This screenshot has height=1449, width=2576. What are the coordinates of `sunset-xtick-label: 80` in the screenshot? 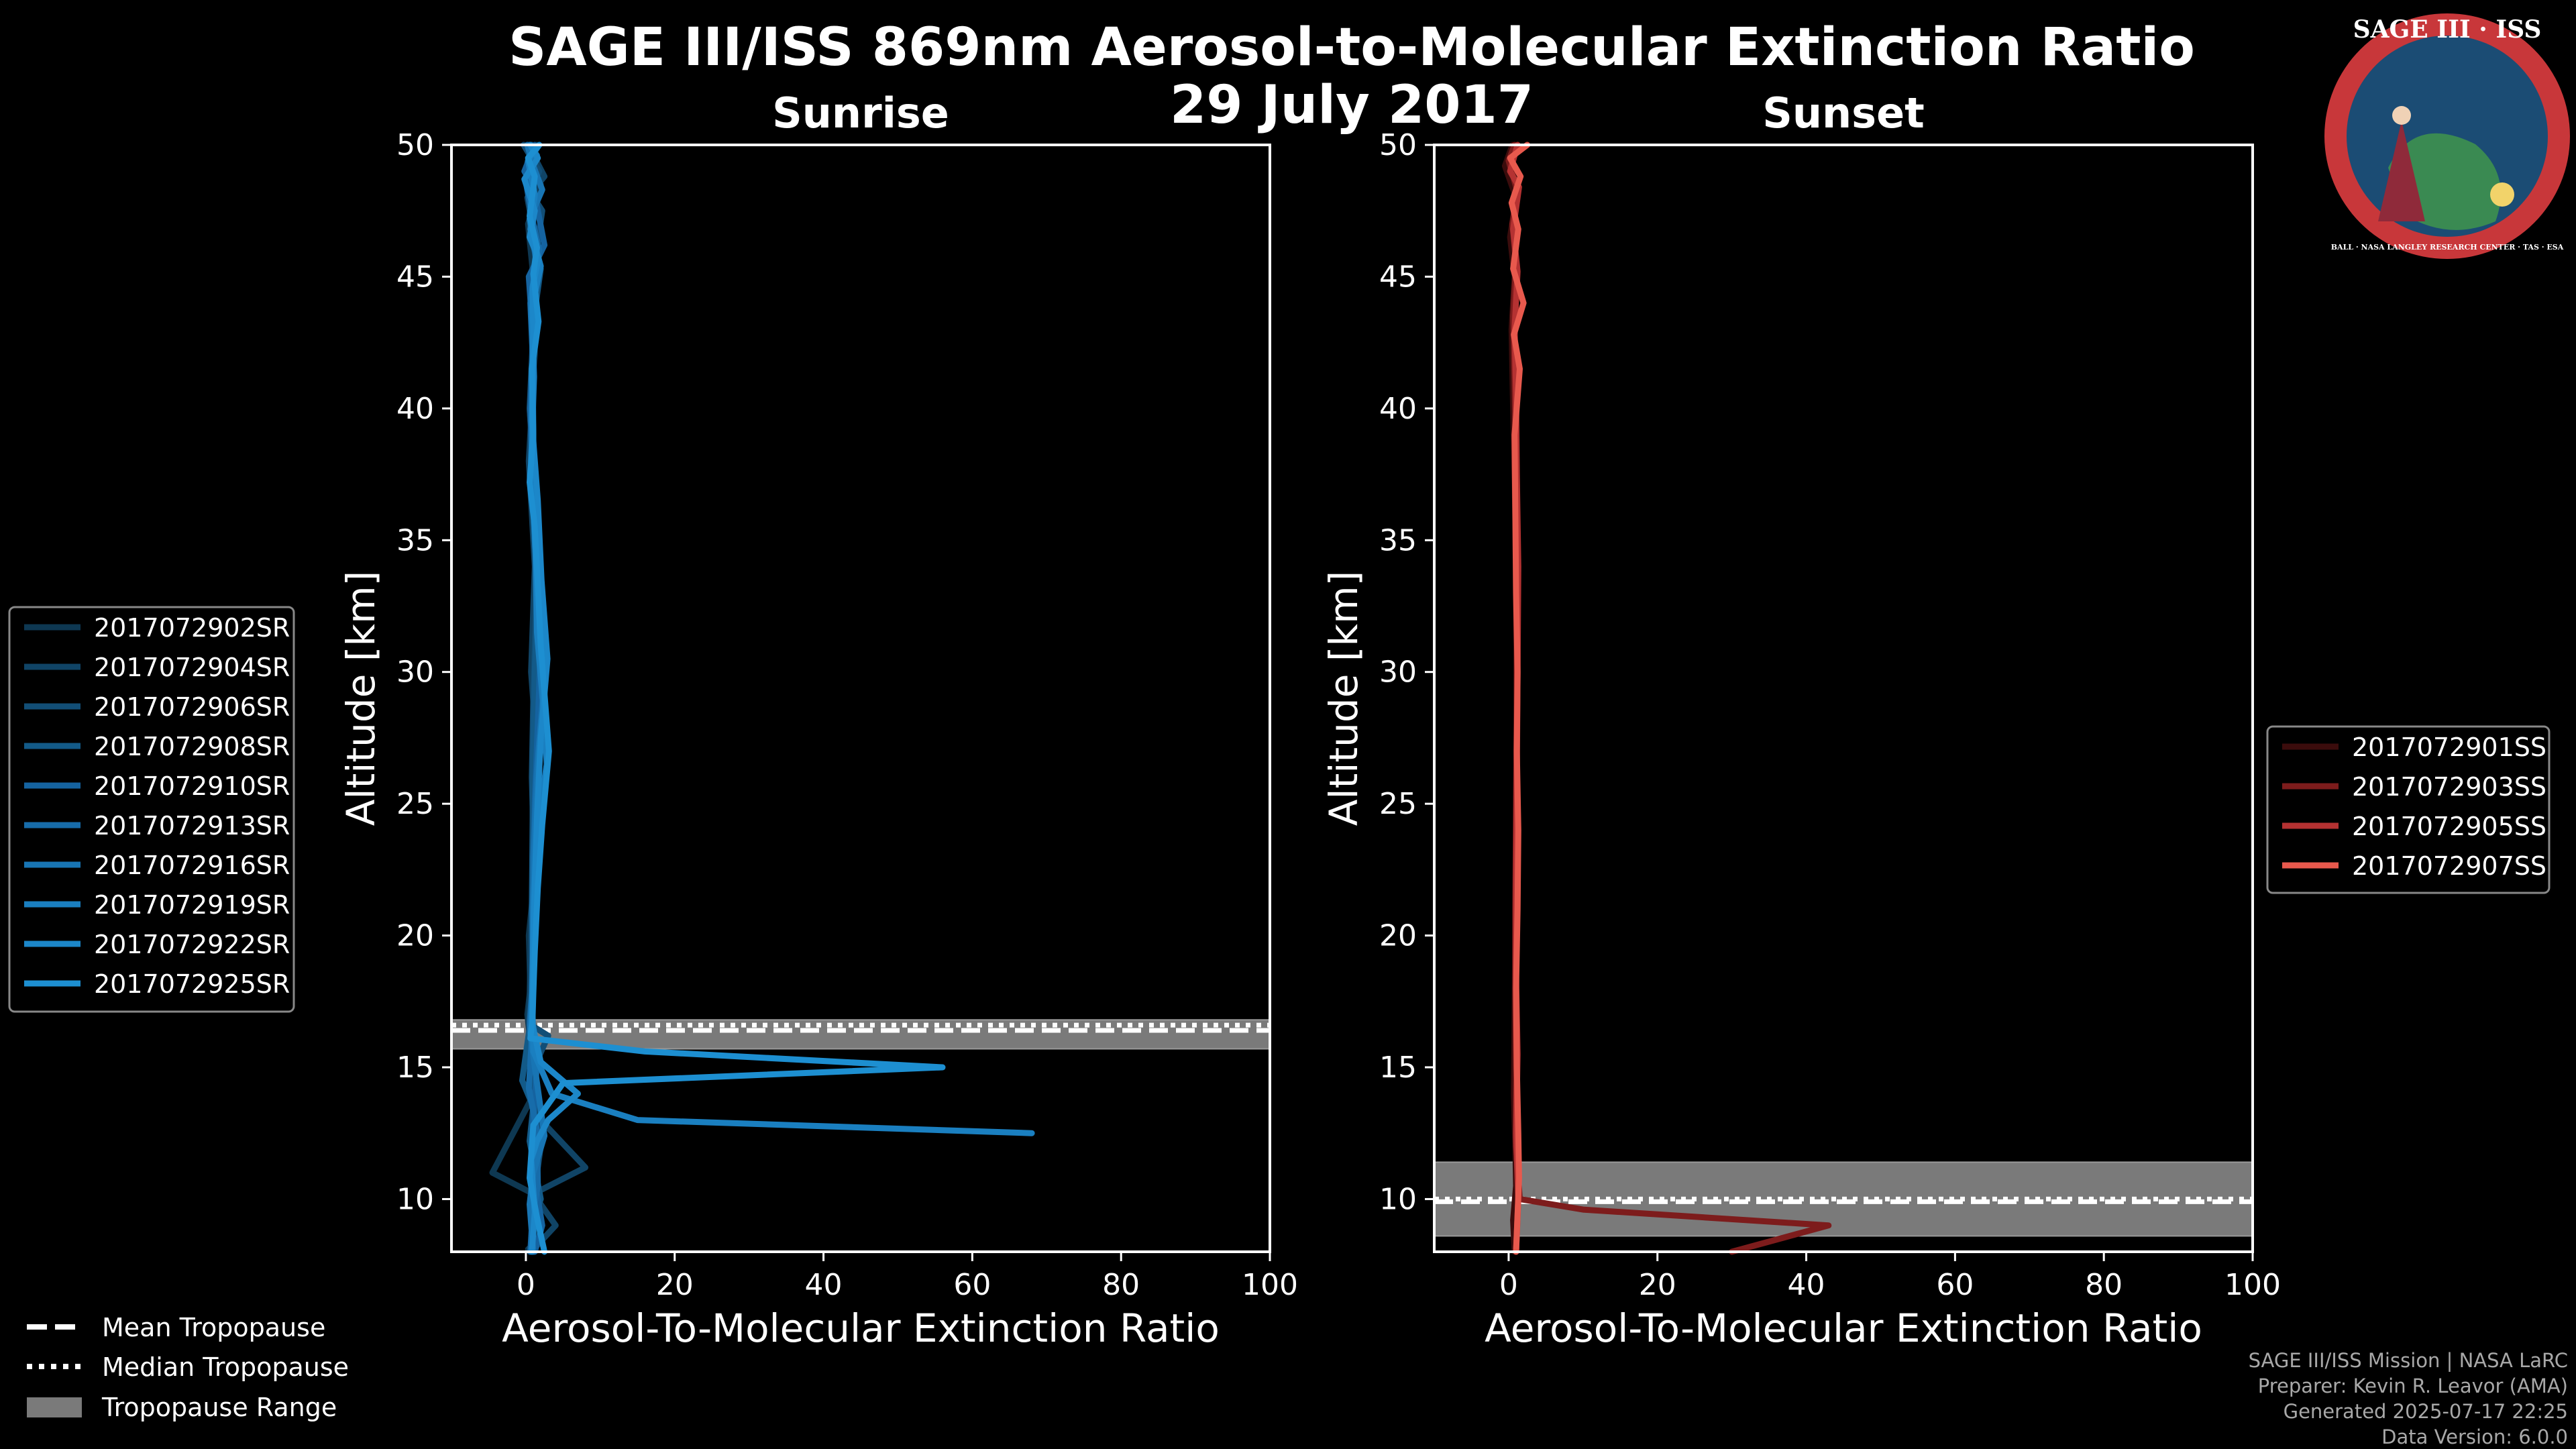 It's located at (2104, 1285).